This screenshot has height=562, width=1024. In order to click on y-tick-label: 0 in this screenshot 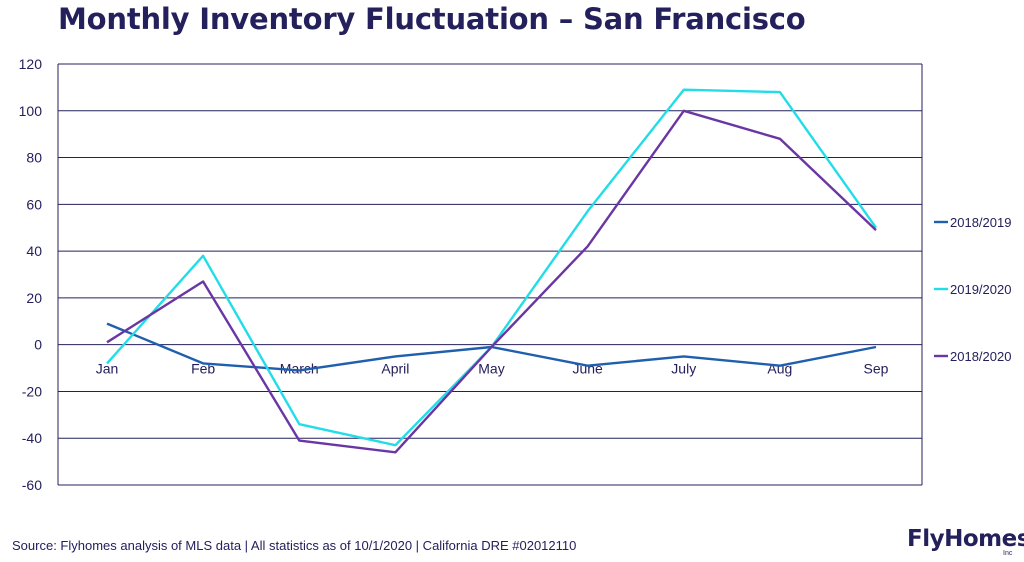, I will do `click(38, 345)`.